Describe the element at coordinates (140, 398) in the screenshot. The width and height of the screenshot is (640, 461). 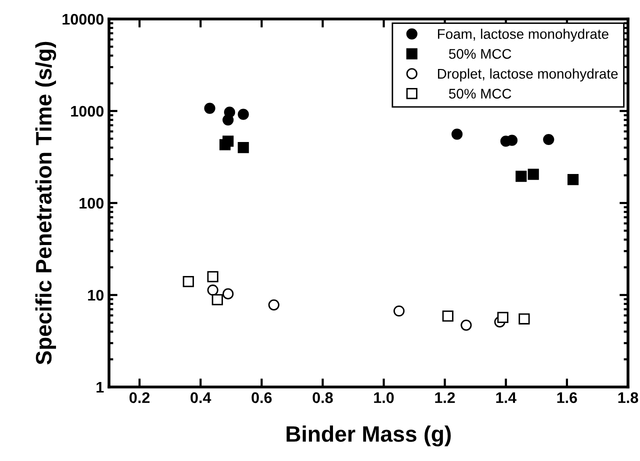
I see `x-tick-label: 0.2` at that location.